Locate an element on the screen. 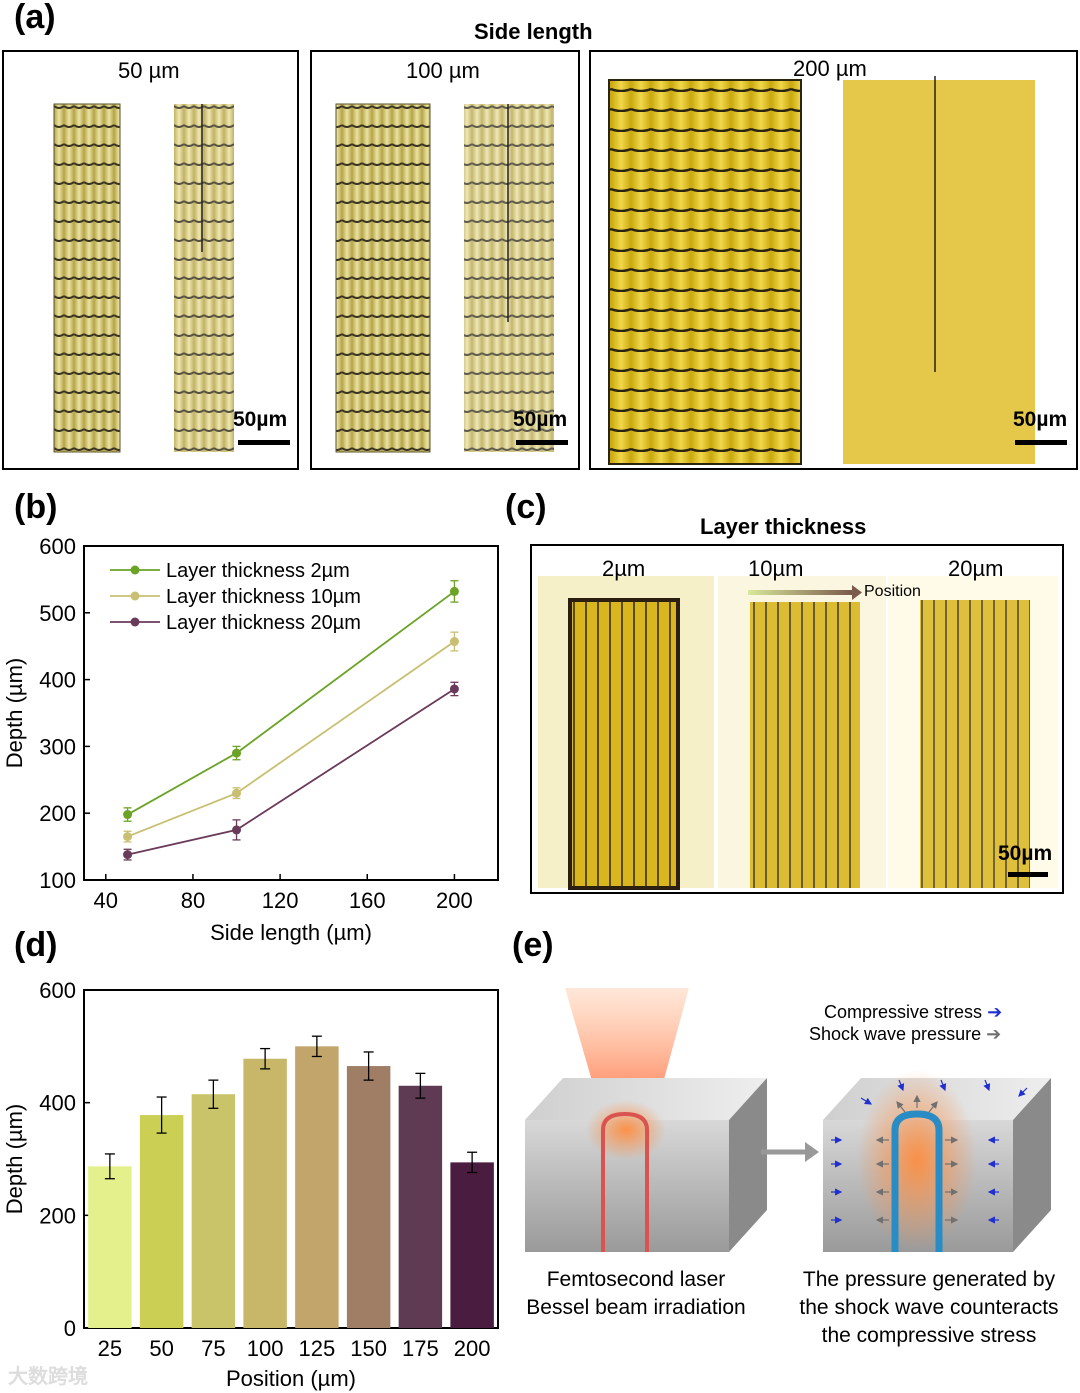 The width and height of the screenshot is (1080, 1393). micrograph-200um: 200 µm 50µm is located at coordinates (833, 260).